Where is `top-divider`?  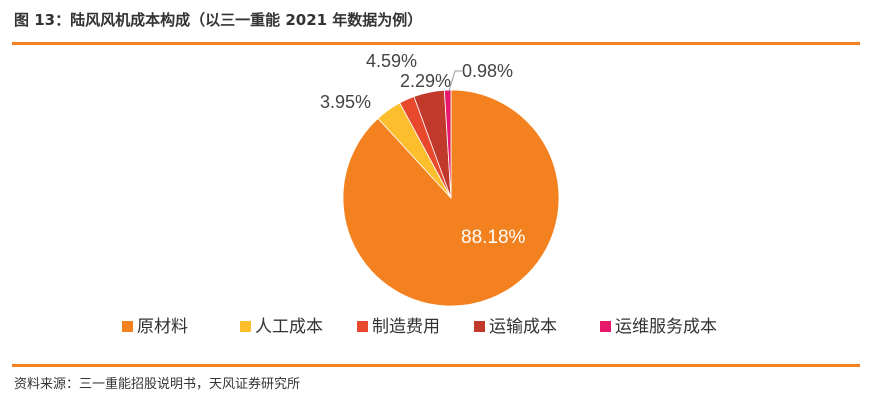 top-divider is located at coordinates (436, 43).